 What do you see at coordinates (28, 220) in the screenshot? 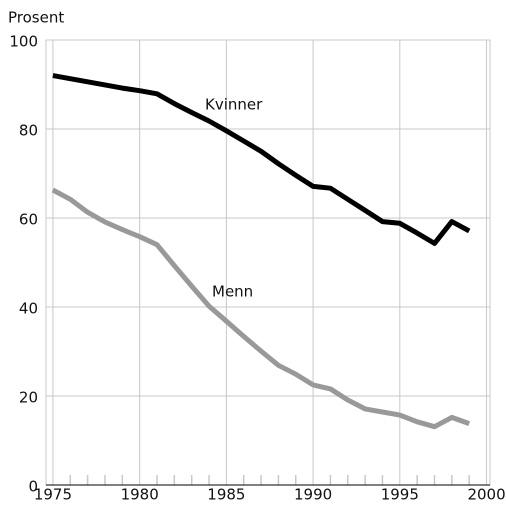
I see `y-tick-label: 60` at bounding box center [28, 220].